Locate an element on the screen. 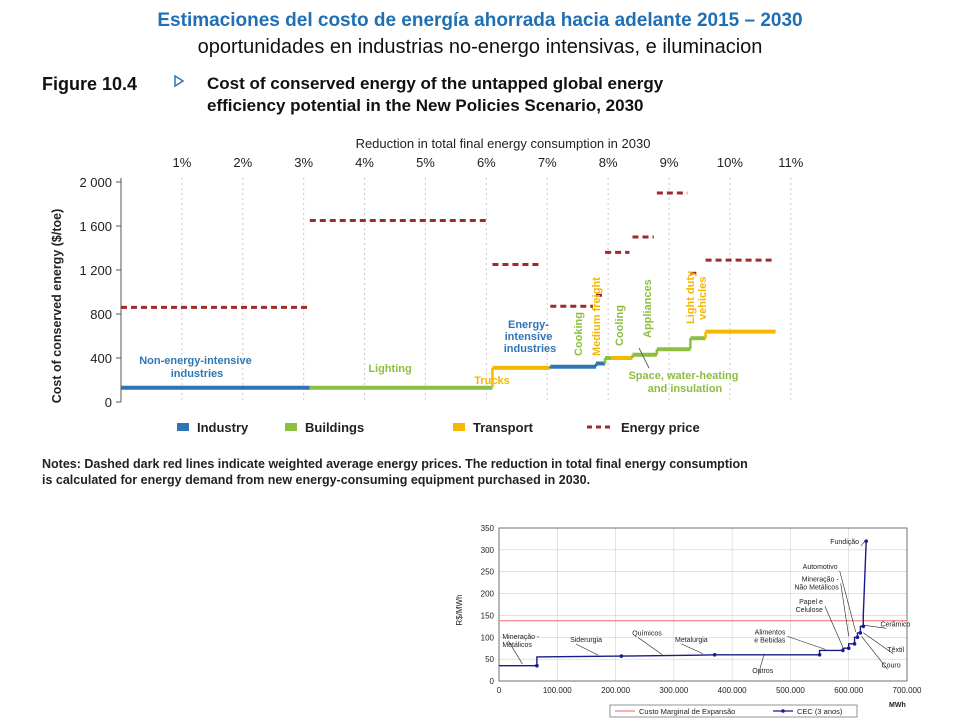 This screenshot has height=725, width=960. chart2-annotation-line: Siderurgia is located at coordinates (586, 640).